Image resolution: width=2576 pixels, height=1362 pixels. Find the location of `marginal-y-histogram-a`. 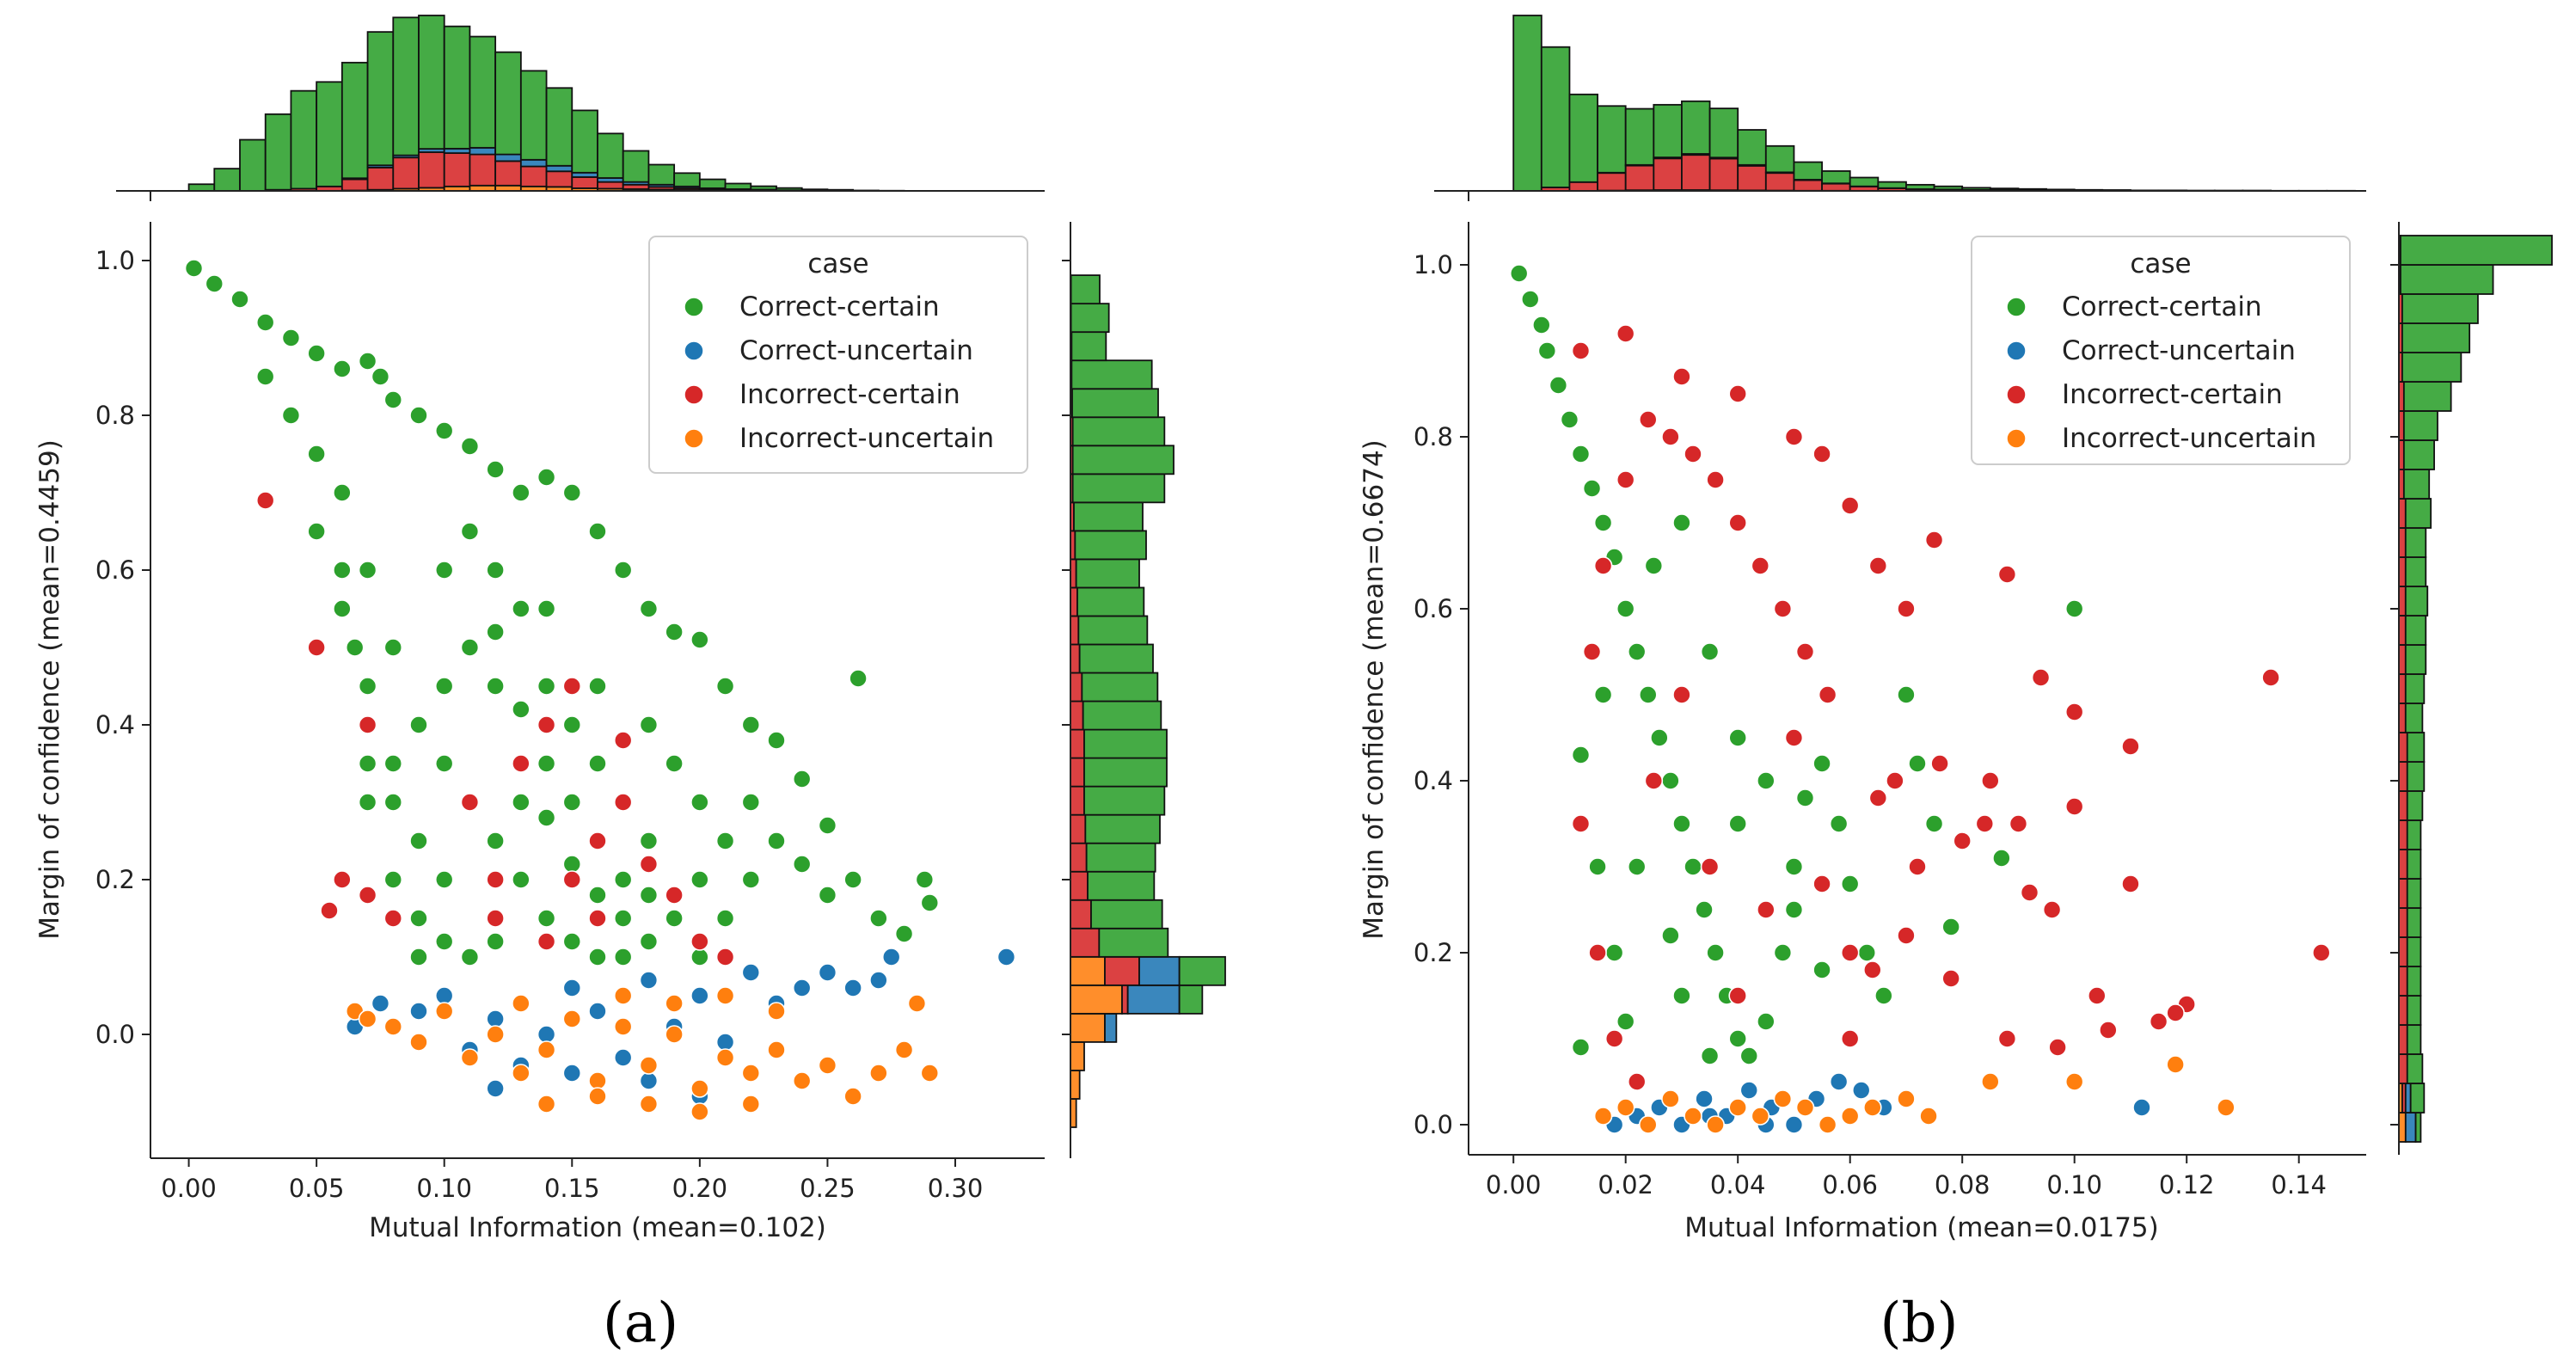

marginal-y-histogram-a is located at coordinates (1144, 690).